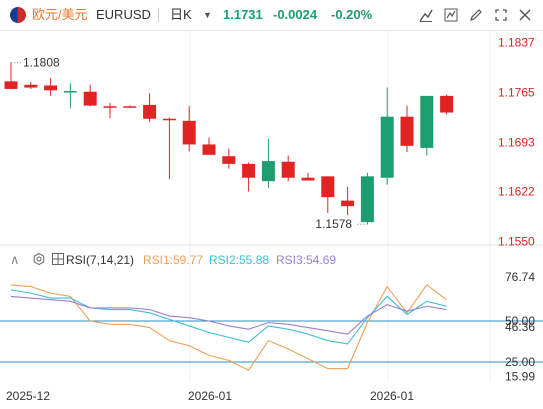 The image size is (543, 409). Describe the element at coordinates (333, 224) in the screenshot. I see `low-annotation: 1.1578` at that location.